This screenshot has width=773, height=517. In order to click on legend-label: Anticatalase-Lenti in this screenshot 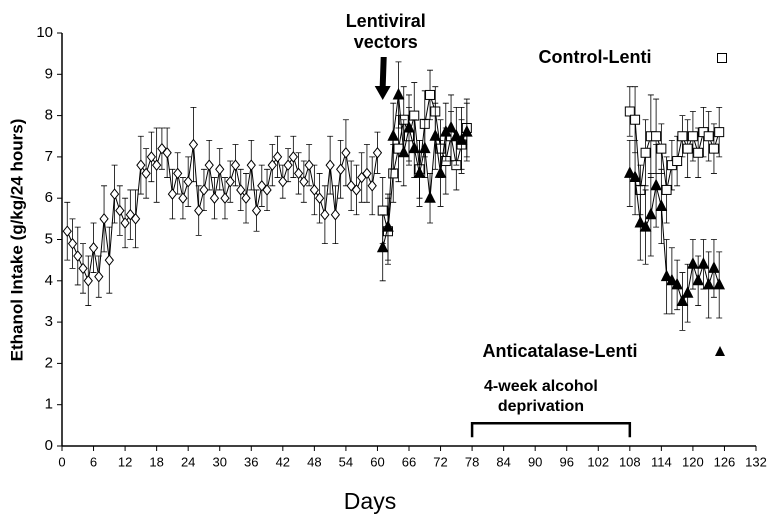, I will do `click(559, 351)`.